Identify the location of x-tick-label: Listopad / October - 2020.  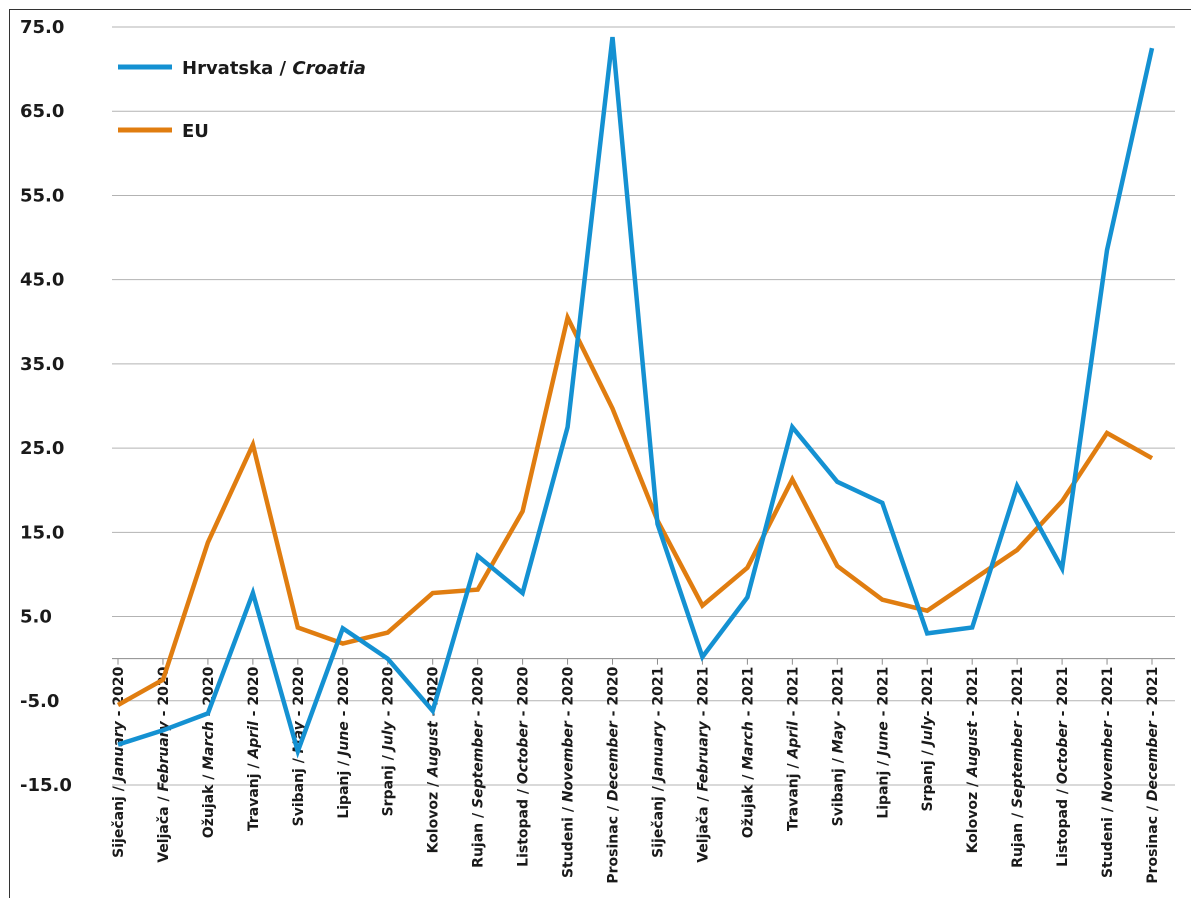
(524, 766).